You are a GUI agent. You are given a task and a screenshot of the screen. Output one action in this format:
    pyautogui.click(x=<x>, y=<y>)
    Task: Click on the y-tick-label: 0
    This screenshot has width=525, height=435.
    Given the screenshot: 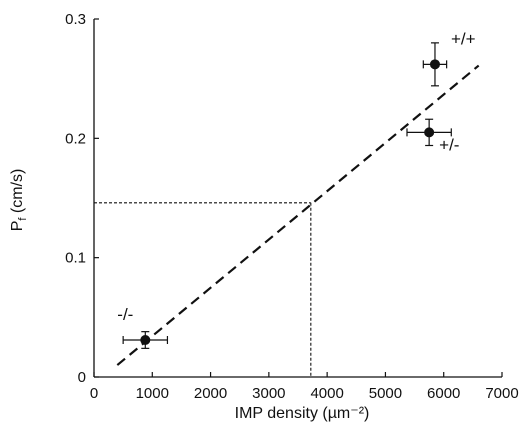 What is the action you would take?
    pyautogui.click(x=82, y=377)
    